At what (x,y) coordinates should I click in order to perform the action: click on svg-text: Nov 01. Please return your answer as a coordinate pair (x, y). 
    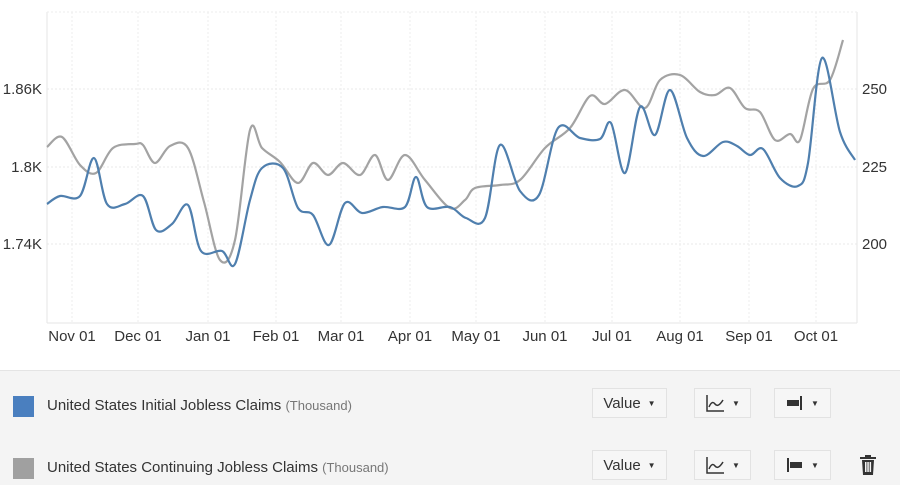
    Looking at the image, I should click on (72, 336).